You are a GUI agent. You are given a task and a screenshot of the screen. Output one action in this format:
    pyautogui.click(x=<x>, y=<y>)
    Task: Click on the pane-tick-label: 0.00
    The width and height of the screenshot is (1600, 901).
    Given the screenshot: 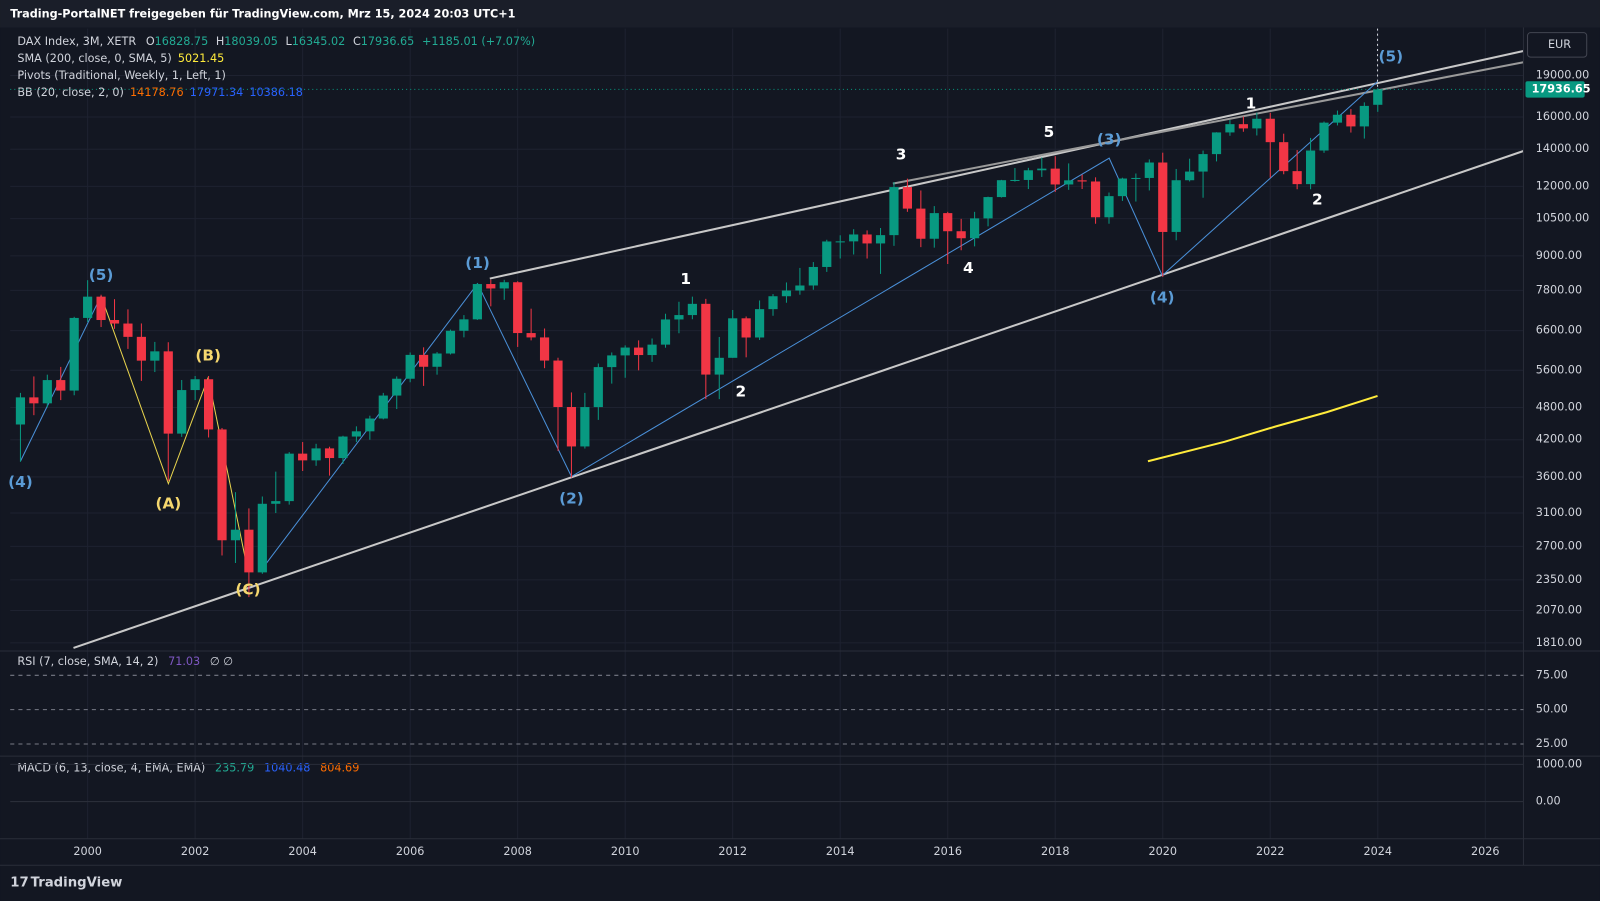 What is the action you would take?
    pyautogui.click(x=1548, y=801)
    